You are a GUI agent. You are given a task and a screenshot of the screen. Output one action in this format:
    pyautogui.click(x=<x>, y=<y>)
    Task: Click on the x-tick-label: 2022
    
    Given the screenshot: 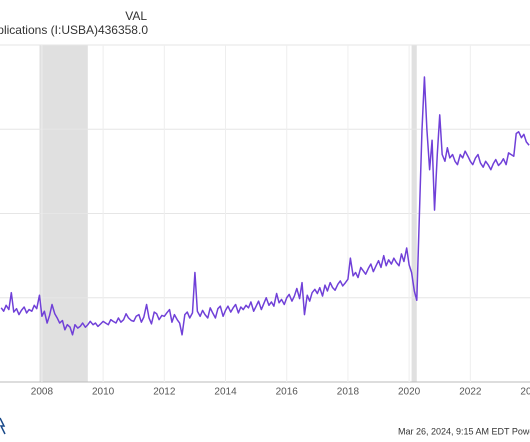 What is the action you would take?
    pyautogui.click(x=470, y=392)
    